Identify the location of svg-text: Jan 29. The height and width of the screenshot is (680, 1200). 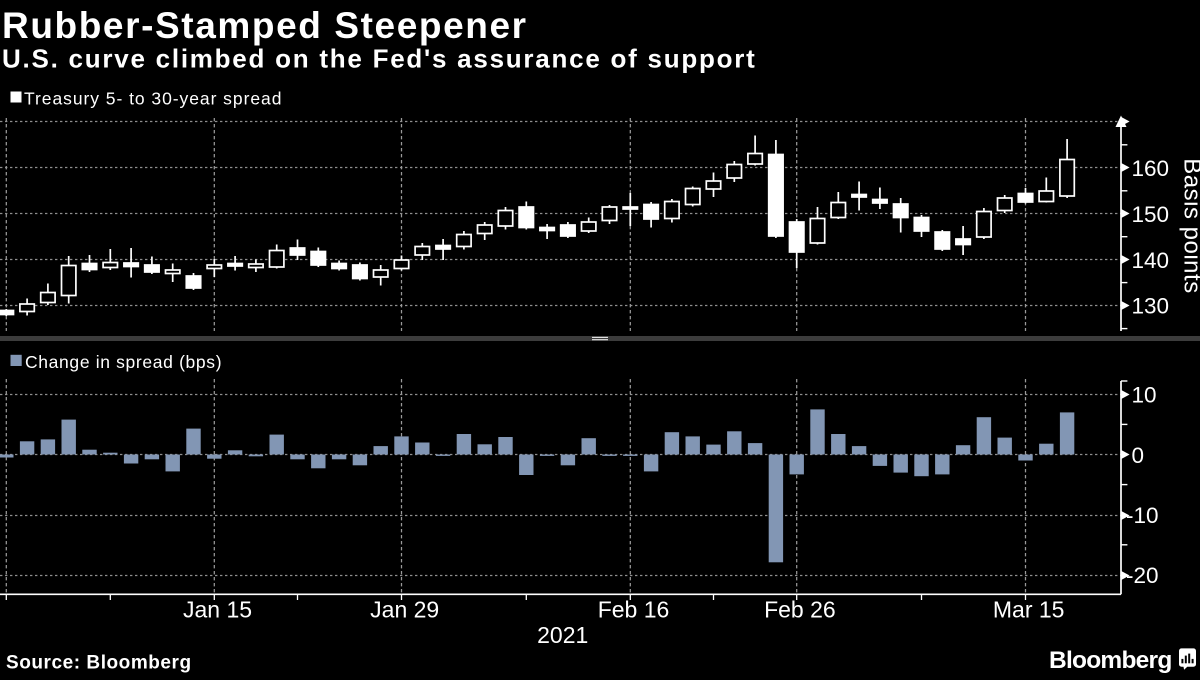
(404, 610).